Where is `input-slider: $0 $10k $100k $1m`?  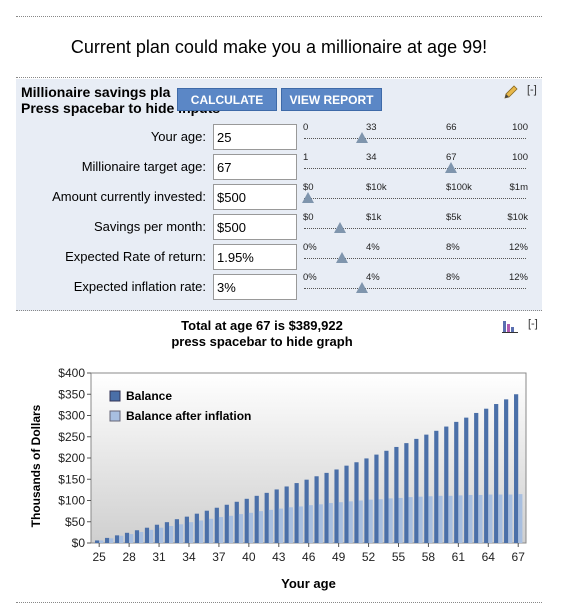 input-slider: $0 $10k $100k $1m is located at coordinates (415, 196).